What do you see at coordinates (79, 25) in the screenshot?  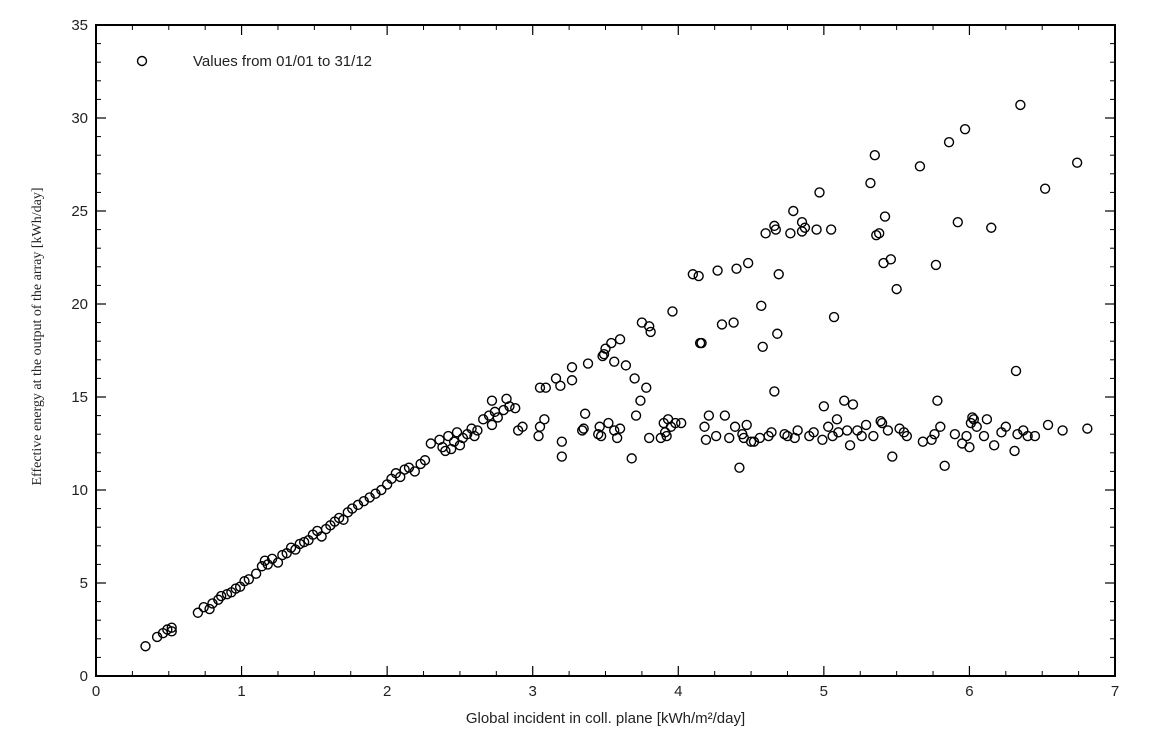 I see `y-tick-label: 35` at bounding box center [79, 25].